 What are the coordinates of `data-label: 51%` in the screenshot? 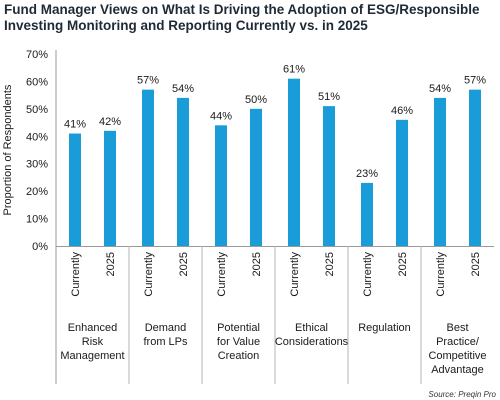 It's located at (329, 97).